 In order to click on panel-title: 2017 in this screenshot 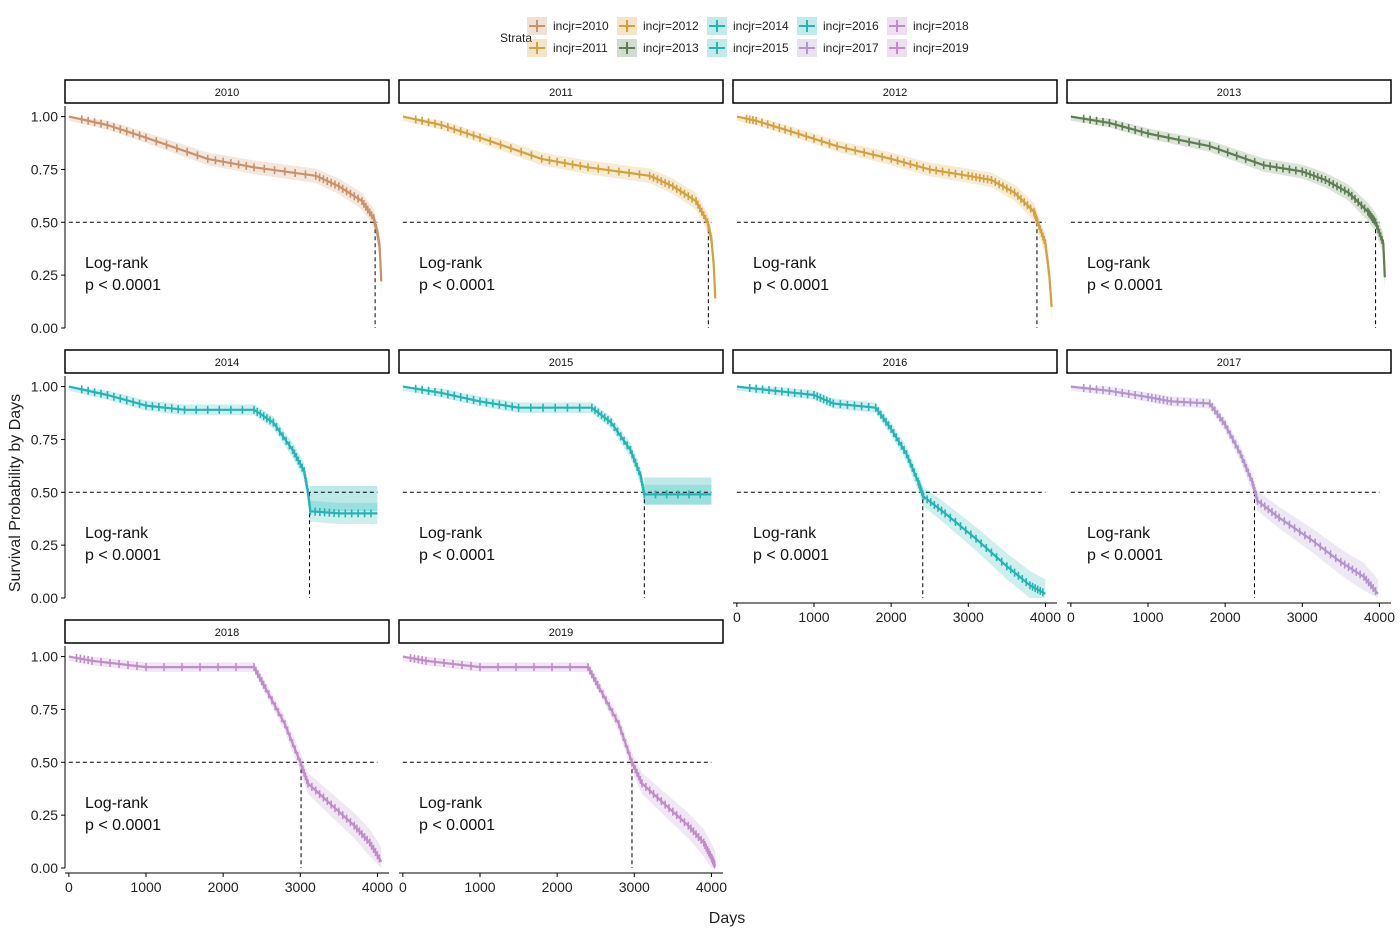, I will do `click(1229, 363)`.